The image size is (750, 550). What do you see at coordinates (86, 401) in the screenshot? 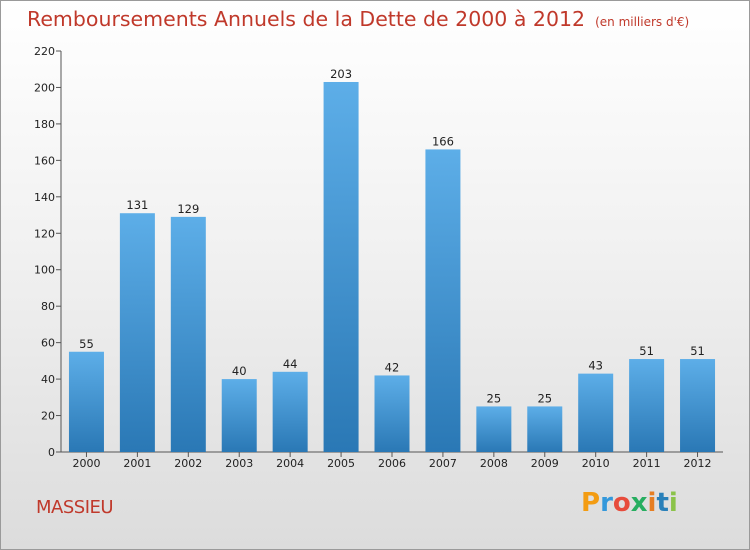
I see `bar-2000` at bounding box center [86, 401].